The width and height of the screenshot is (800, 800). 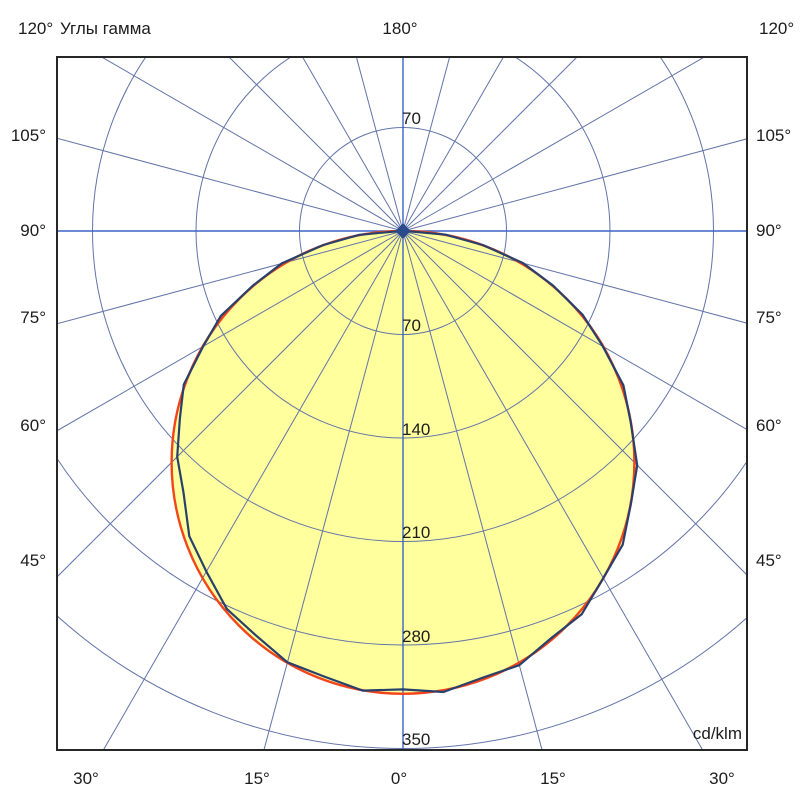 What do you see at coordinates (776, 28) in the screenshot?
I see `gamma-label-top-right: 120°` at bounding box center [776, 28].